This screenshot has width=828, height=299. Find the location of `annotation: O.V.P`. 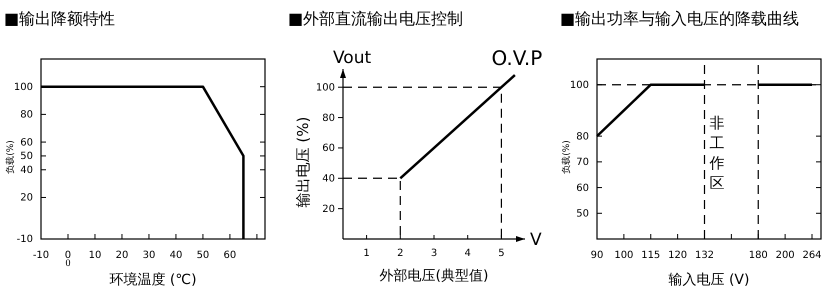

annotation: O.V.P is located at coordinates (516, 58).